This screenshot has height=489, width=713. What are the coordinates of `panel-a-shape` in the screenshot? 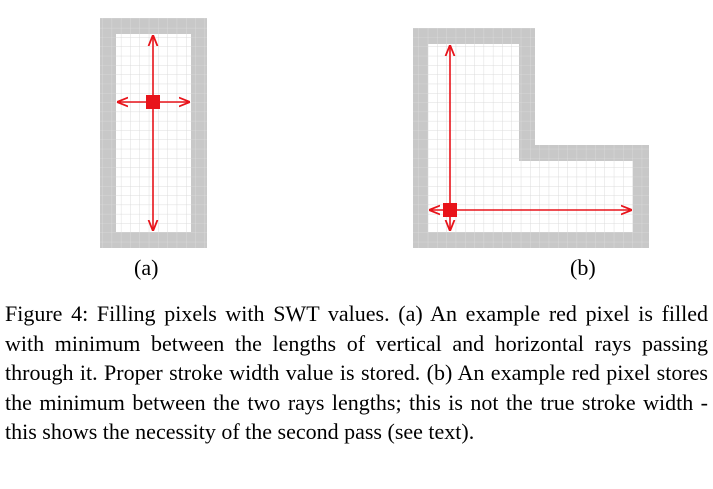 It's located at (153, 133).